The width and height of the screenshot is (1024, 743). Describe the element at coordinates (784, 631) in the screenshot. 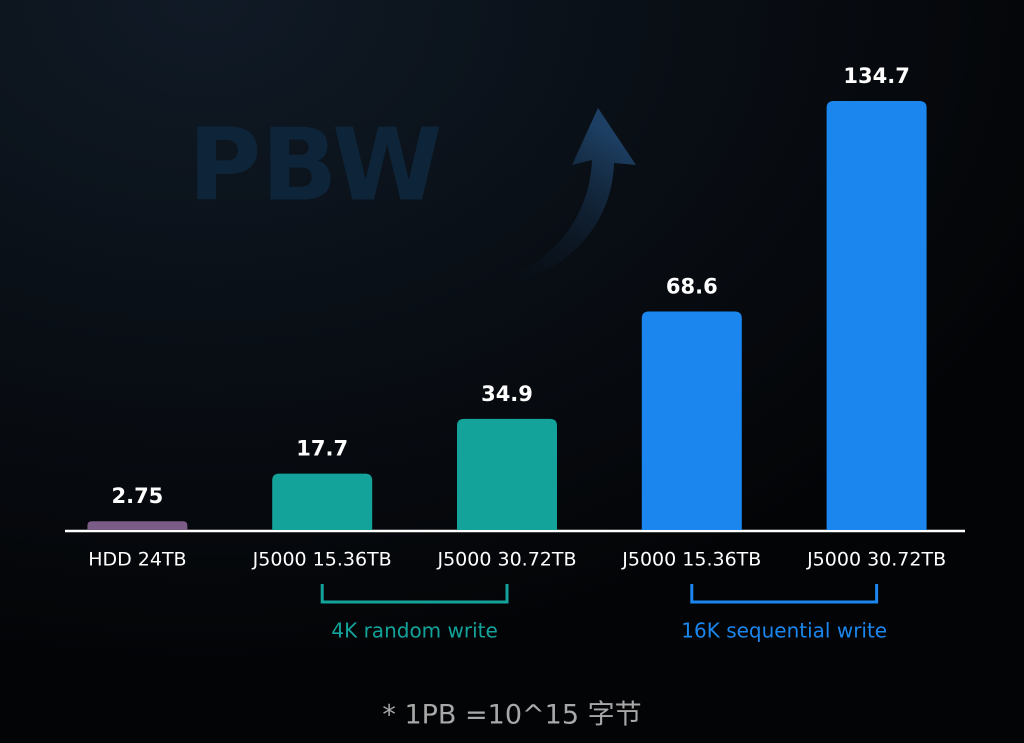

I see `group-label: 16K sequential write` at that location.